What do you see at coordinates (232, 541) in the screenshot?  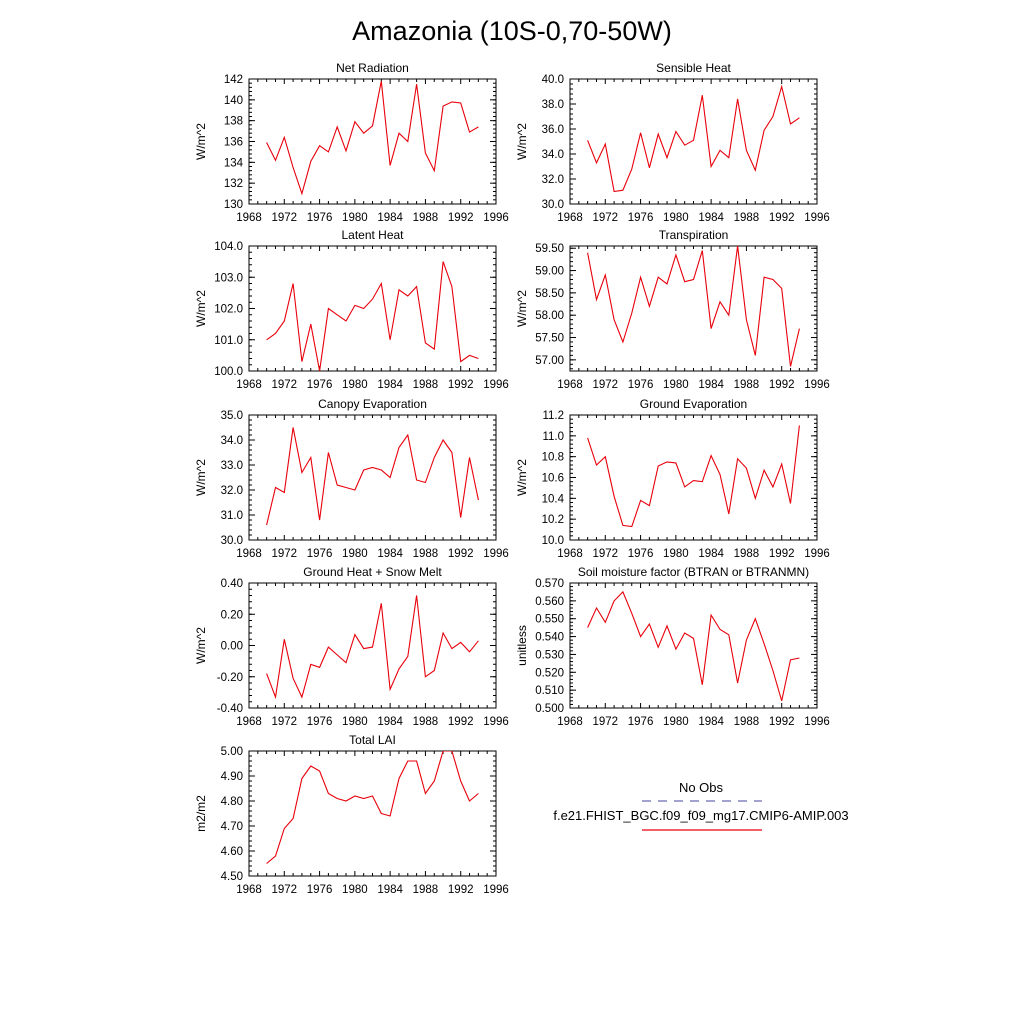 I see `y-tick-label: 30.0` at bounding box center [232, 541].